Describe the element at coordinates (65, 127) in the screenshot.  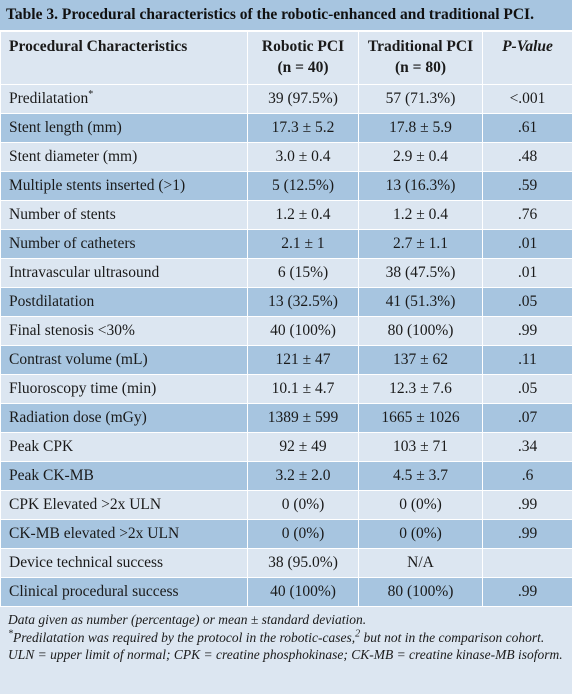
I see `row-label-text: Stent length (mm)` at that location.